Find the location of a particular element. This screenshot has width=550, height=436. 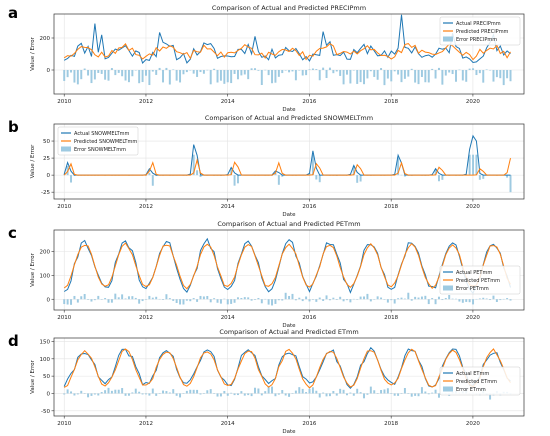

y-tick-label: 0 is located at coordinates (49, 394).